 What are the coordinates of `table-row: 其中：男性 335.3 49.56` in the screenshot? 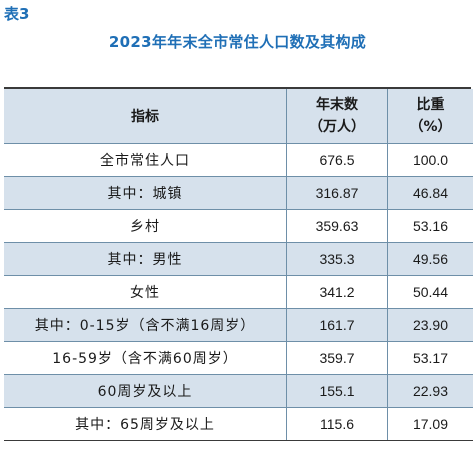 It's located at (238, 259).